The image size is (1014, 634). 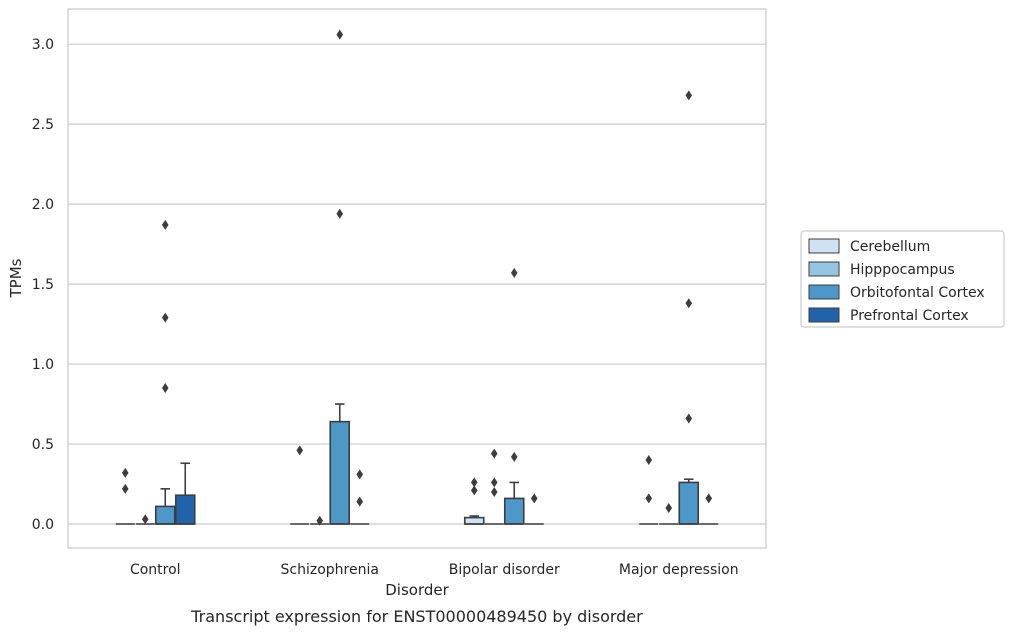 What do you see at coordinates (902, 270) in the screenshot?
I see `legend-label: Hipppocampus` at bounding box center [902, 270].